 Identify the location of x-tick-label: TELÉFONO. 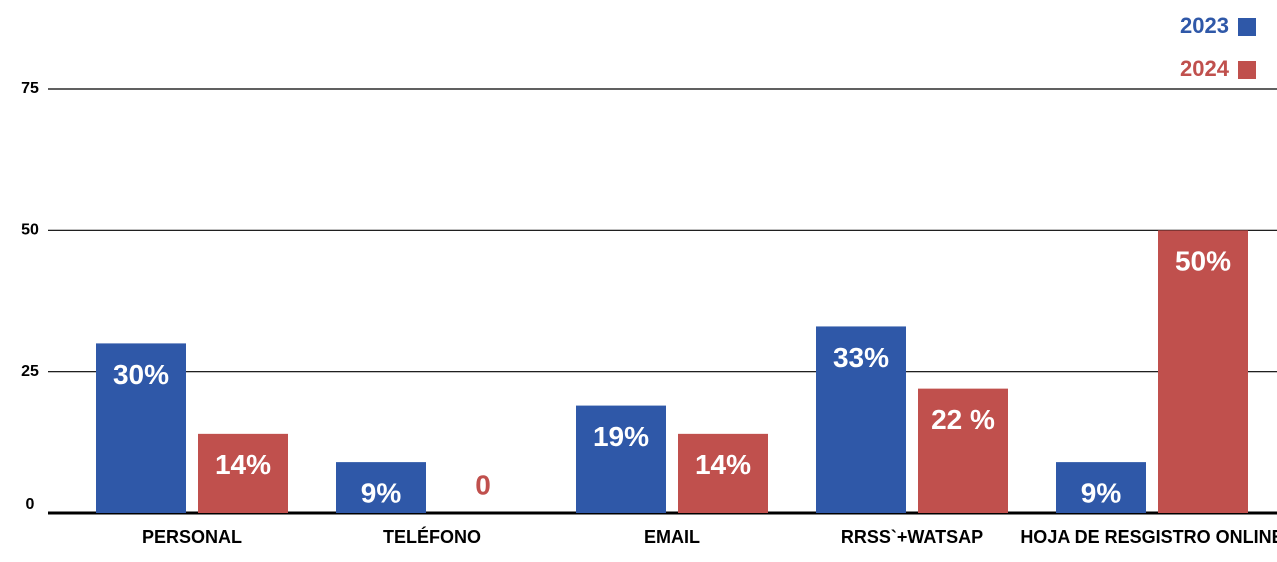
(432, 536).